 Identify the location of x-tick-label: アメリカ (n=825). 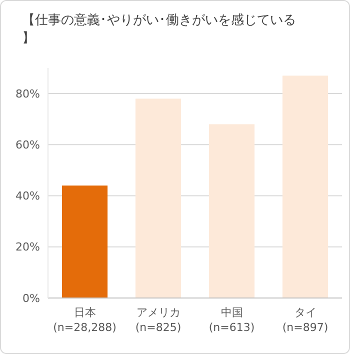
(158, 320).